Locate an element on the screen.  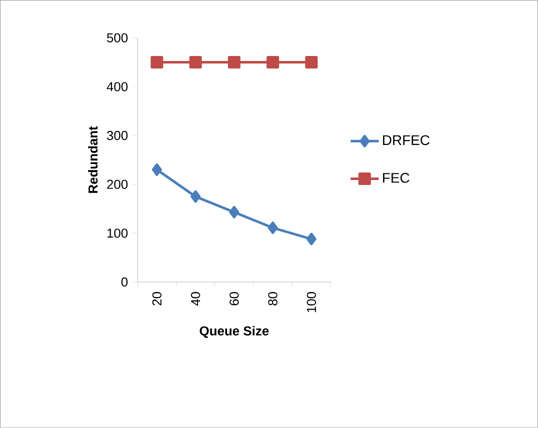
y-tick-label: 400 is located at coordinates (117, 87).